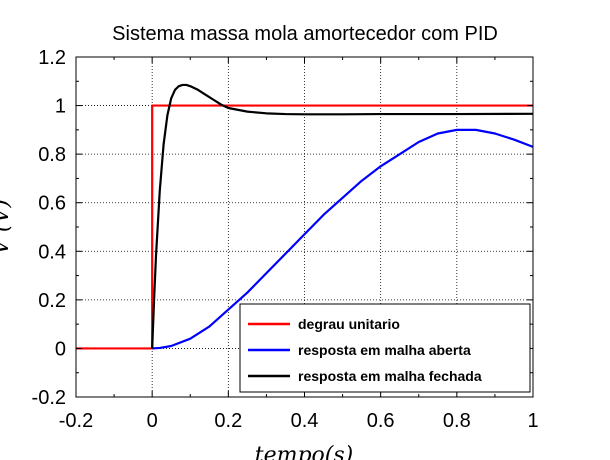  I want to click on x-tick-label: 0.4, so click(305, 421).